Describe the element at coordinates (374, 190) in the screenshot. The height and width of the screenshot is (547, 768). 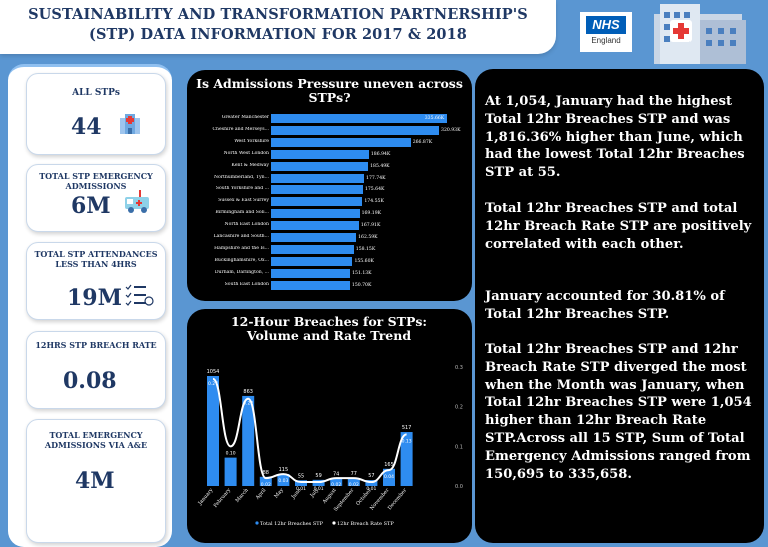
I see `bar-value-label: 175.64K` at that location.